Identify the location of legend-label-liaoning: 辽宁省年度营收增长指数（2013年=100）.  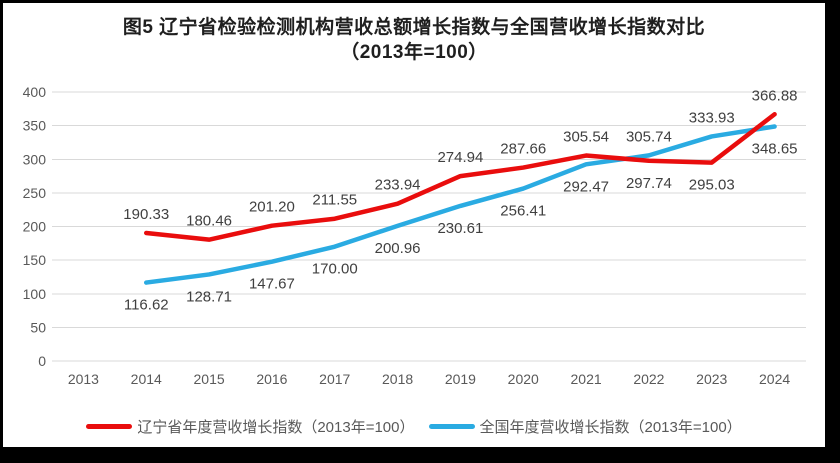
(276, 427).